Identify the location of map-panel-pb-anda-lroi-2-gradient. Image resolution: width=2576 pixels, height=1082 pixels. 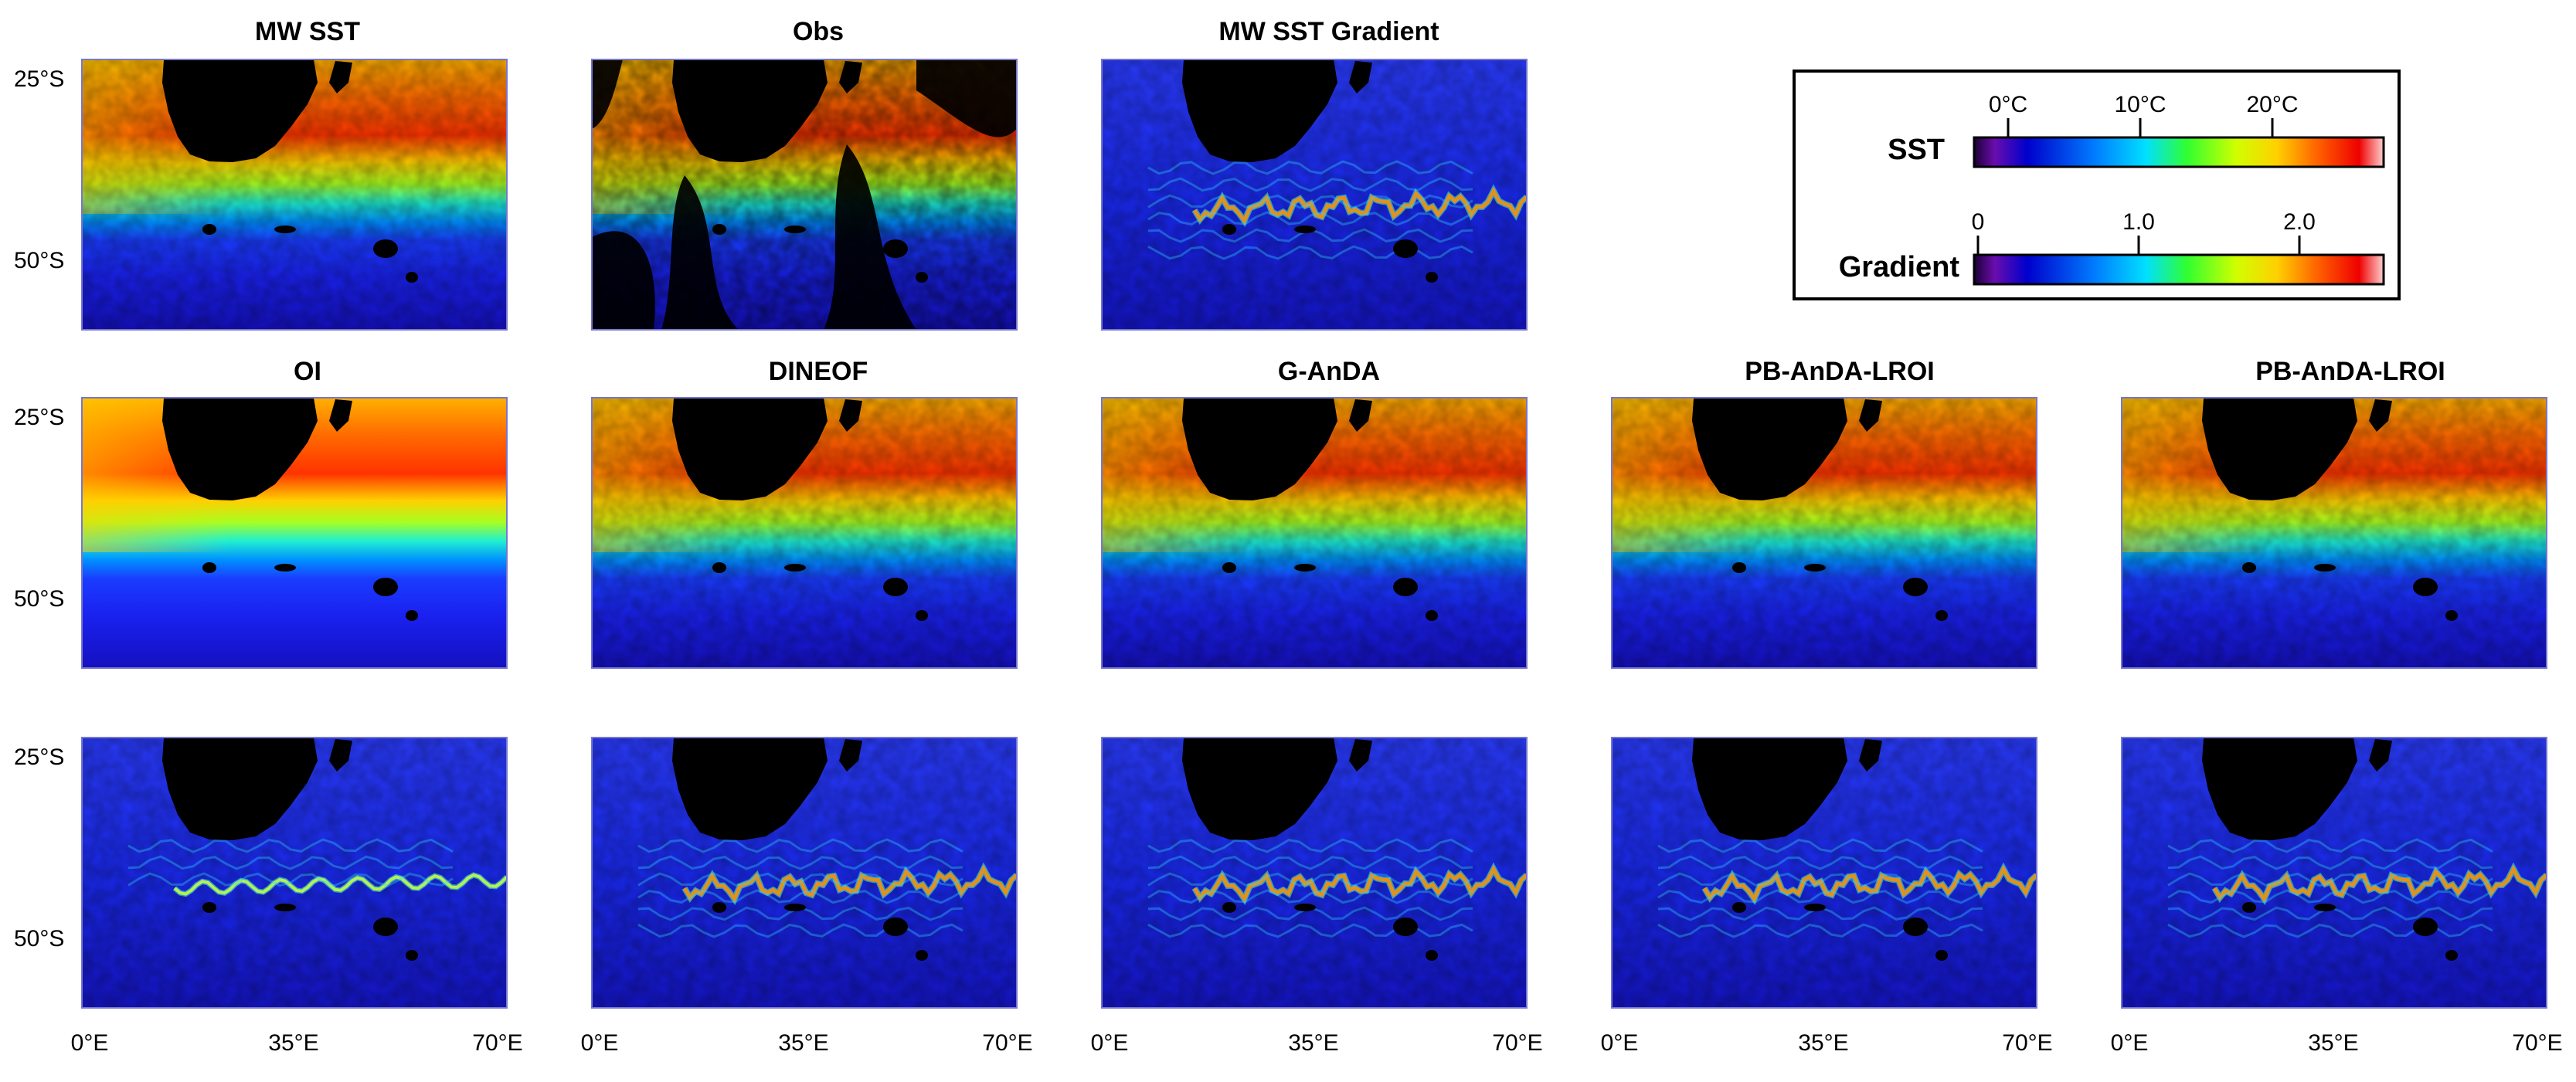
(2334, 873).